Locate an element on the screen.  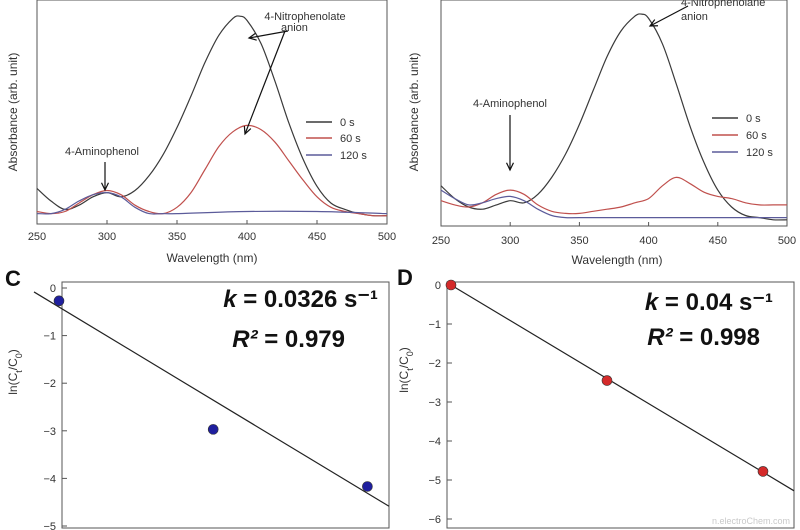
panel-d-r-squared: R² = 0.998 is located at coordinates (703, 337).